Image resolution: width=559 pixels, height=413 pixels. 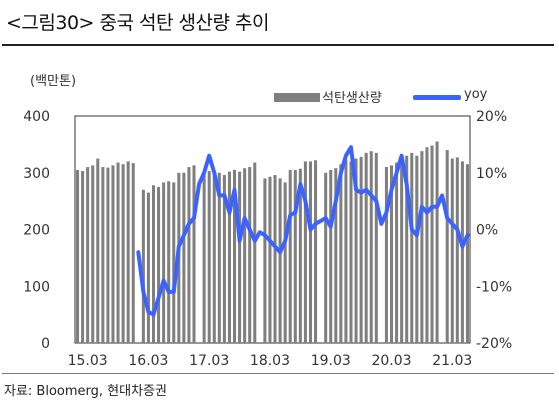 What do you see at coordinates (36, 174) in the screenshot?
I see `y-left-tick-label: 300` at bounding box center [36, 174].